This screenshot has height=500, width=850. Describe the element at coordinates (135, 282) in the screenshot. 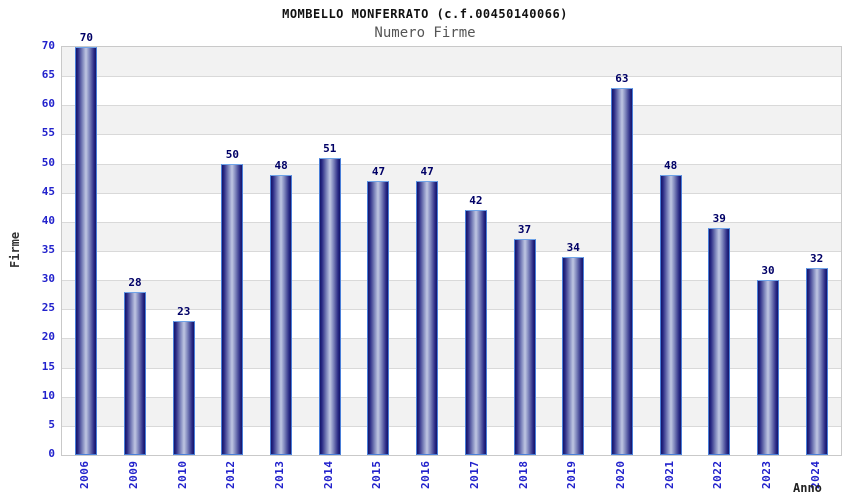

I see `bar-value-label: 28` at that location.